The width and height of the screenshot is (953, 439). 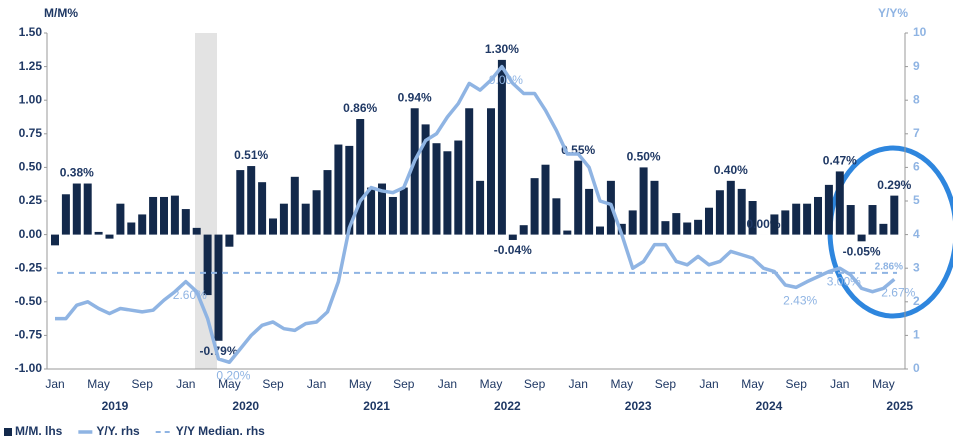 What do you see at coordinates (360, 108) in the screenshot?
I see `bar-label: 0.86%` at bounding box center [360, 108].